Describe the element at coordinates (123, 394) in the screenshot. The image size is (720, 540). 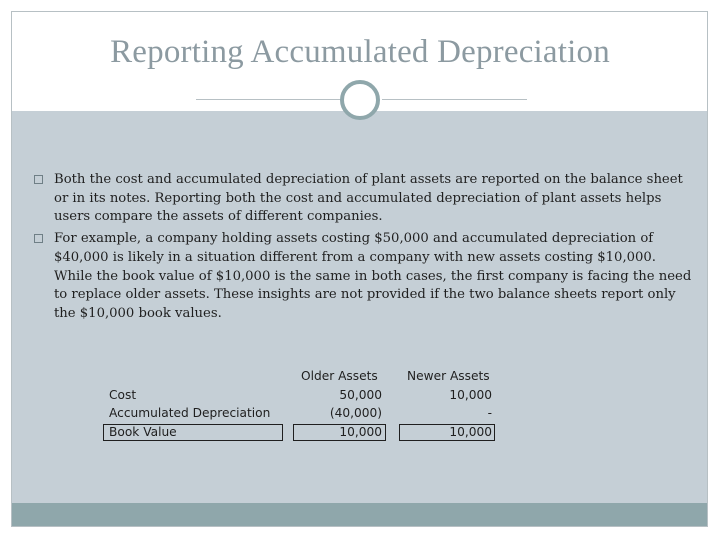
I see `row-label: Cost` at that location.